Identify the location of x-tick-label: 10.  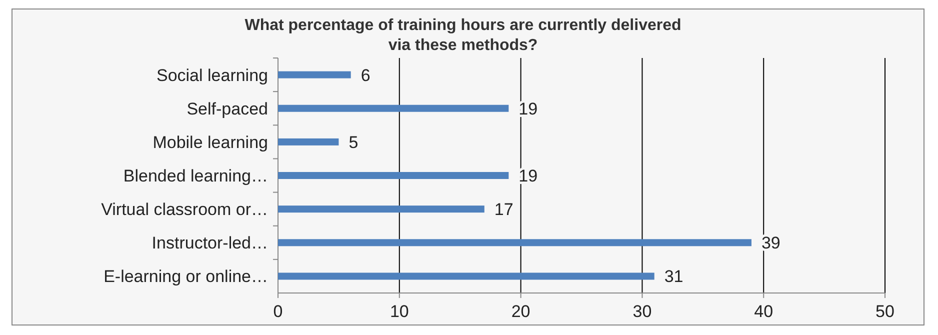
(399, 311).